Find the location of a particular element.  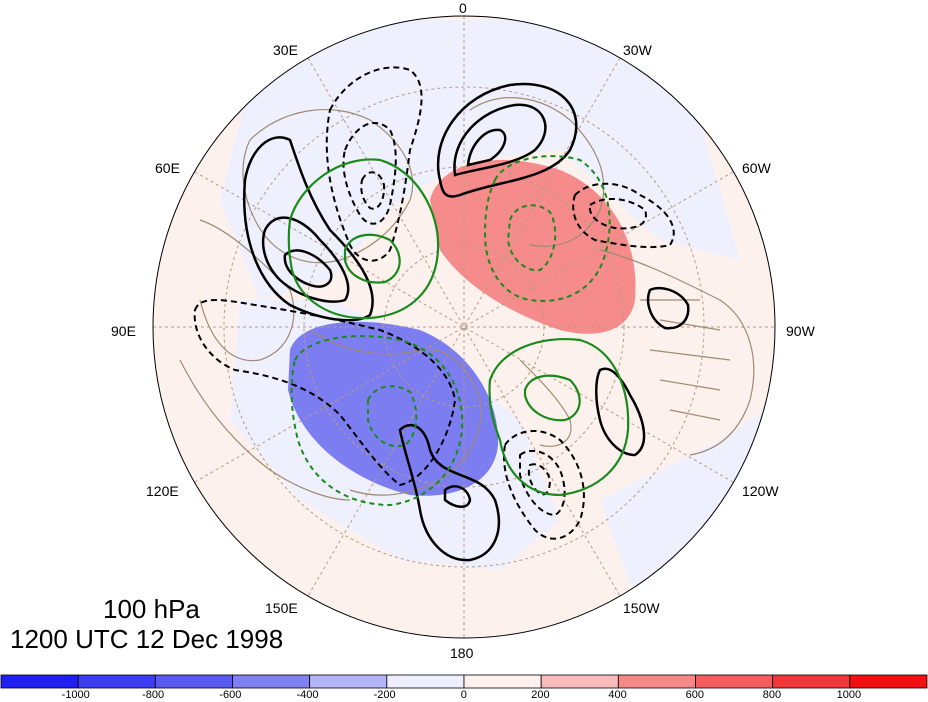

colorbar-tick-label: 800 is located at coordinates (772, 695).